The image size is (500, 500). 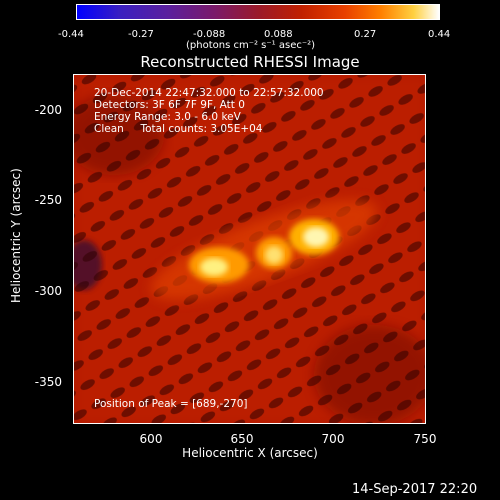 What do you see at coordinates (439, 34) in the screenshot?
I see `colorbar-tick: 0.44` at bounding box center [439, 34].